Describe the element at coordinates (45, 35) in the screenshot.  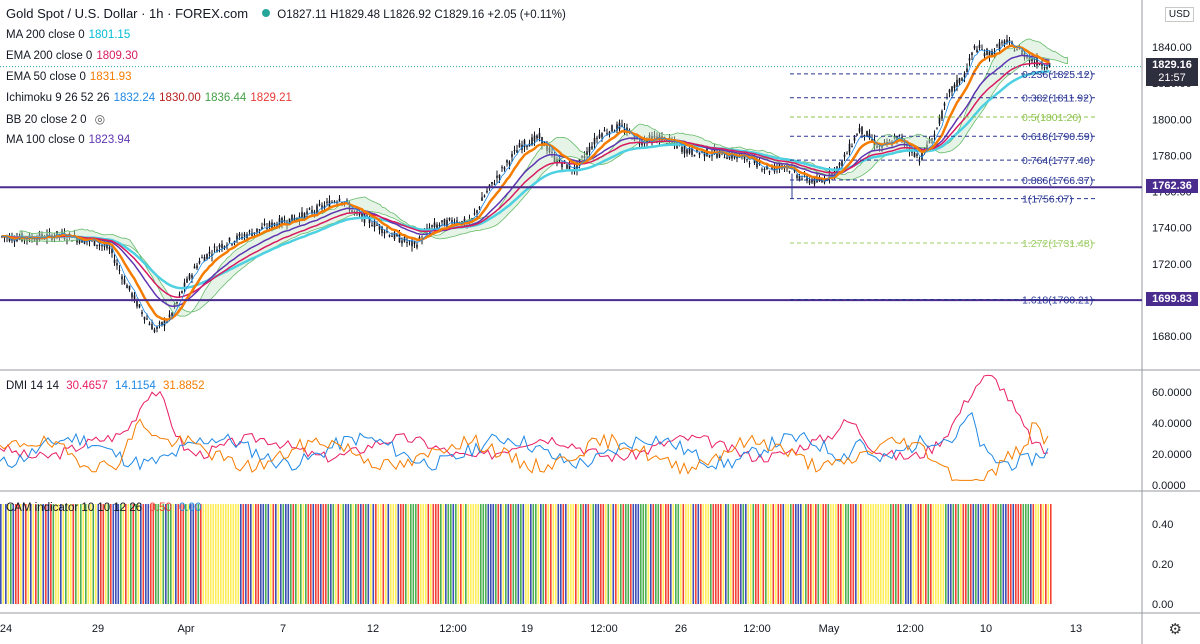
I see `indicator-label: MA 200 close 0` at that location.